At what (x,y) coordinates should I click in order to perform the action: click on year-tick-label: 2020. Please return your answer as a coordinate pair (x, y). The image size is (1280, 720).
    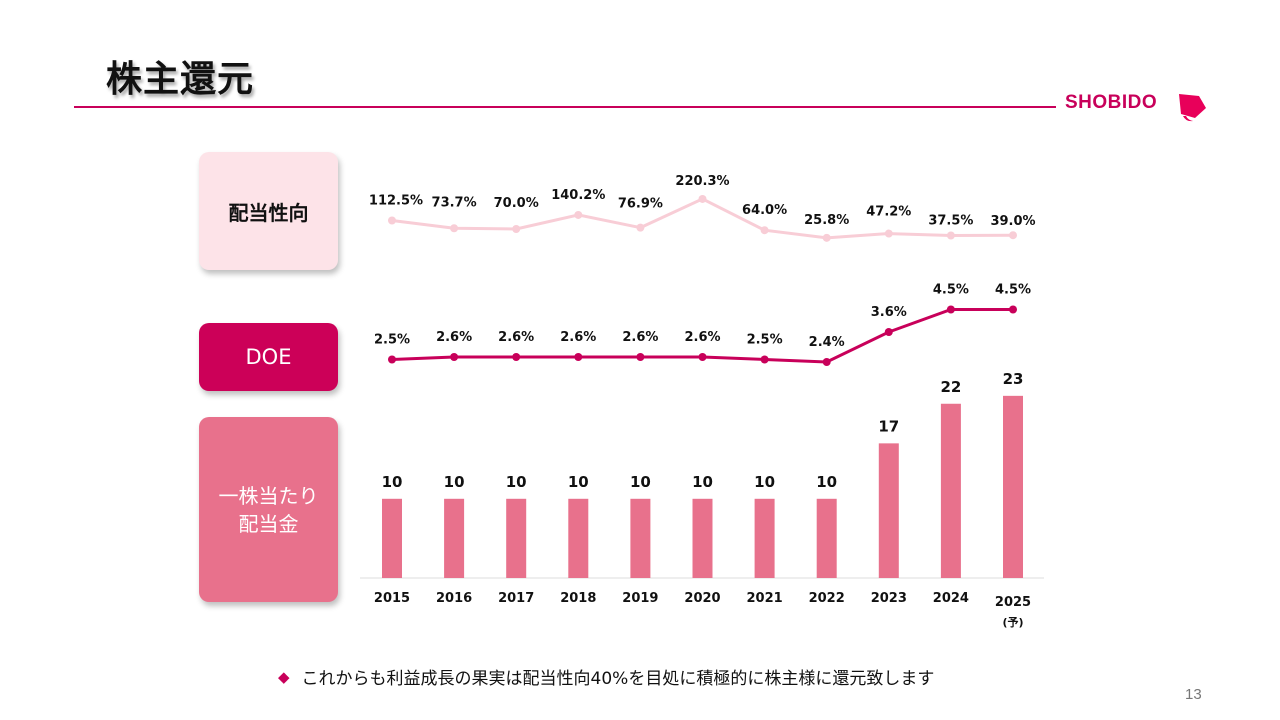
    Looking at the image, I should click on (702, 598).